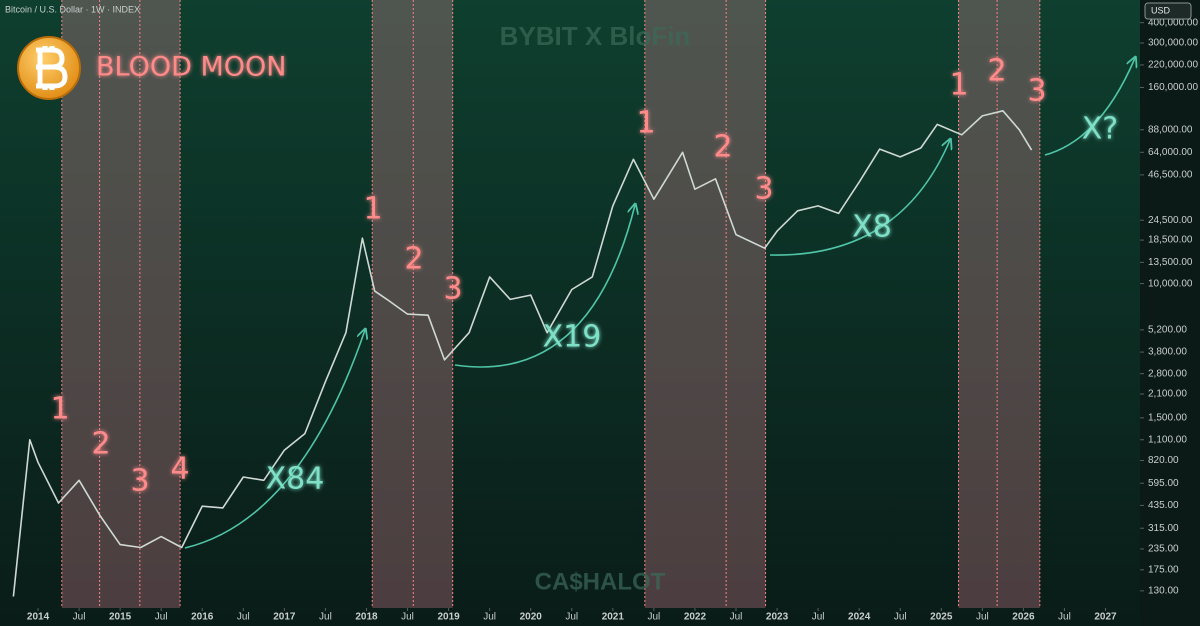 This screenshot has width=1200, height=626. Describe the element at coordinates (695, 617) in the screenshot. I see `x-tick-label: 2022` at that location.